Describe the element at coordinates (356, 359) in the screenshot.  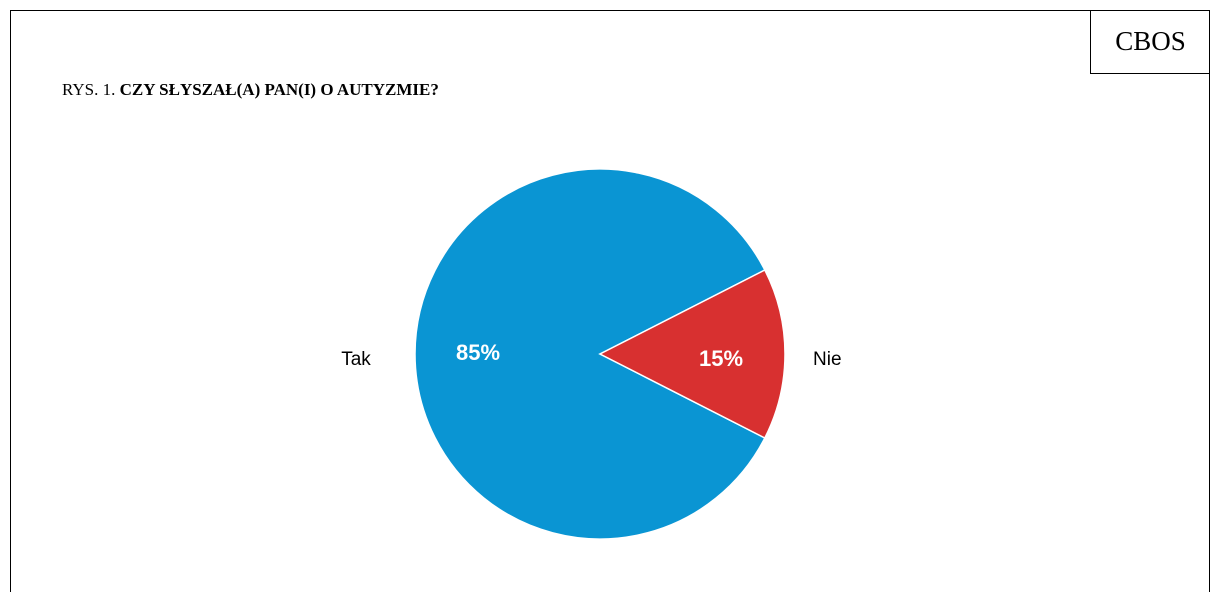
I see `category-label-tak: Tak` at that location.